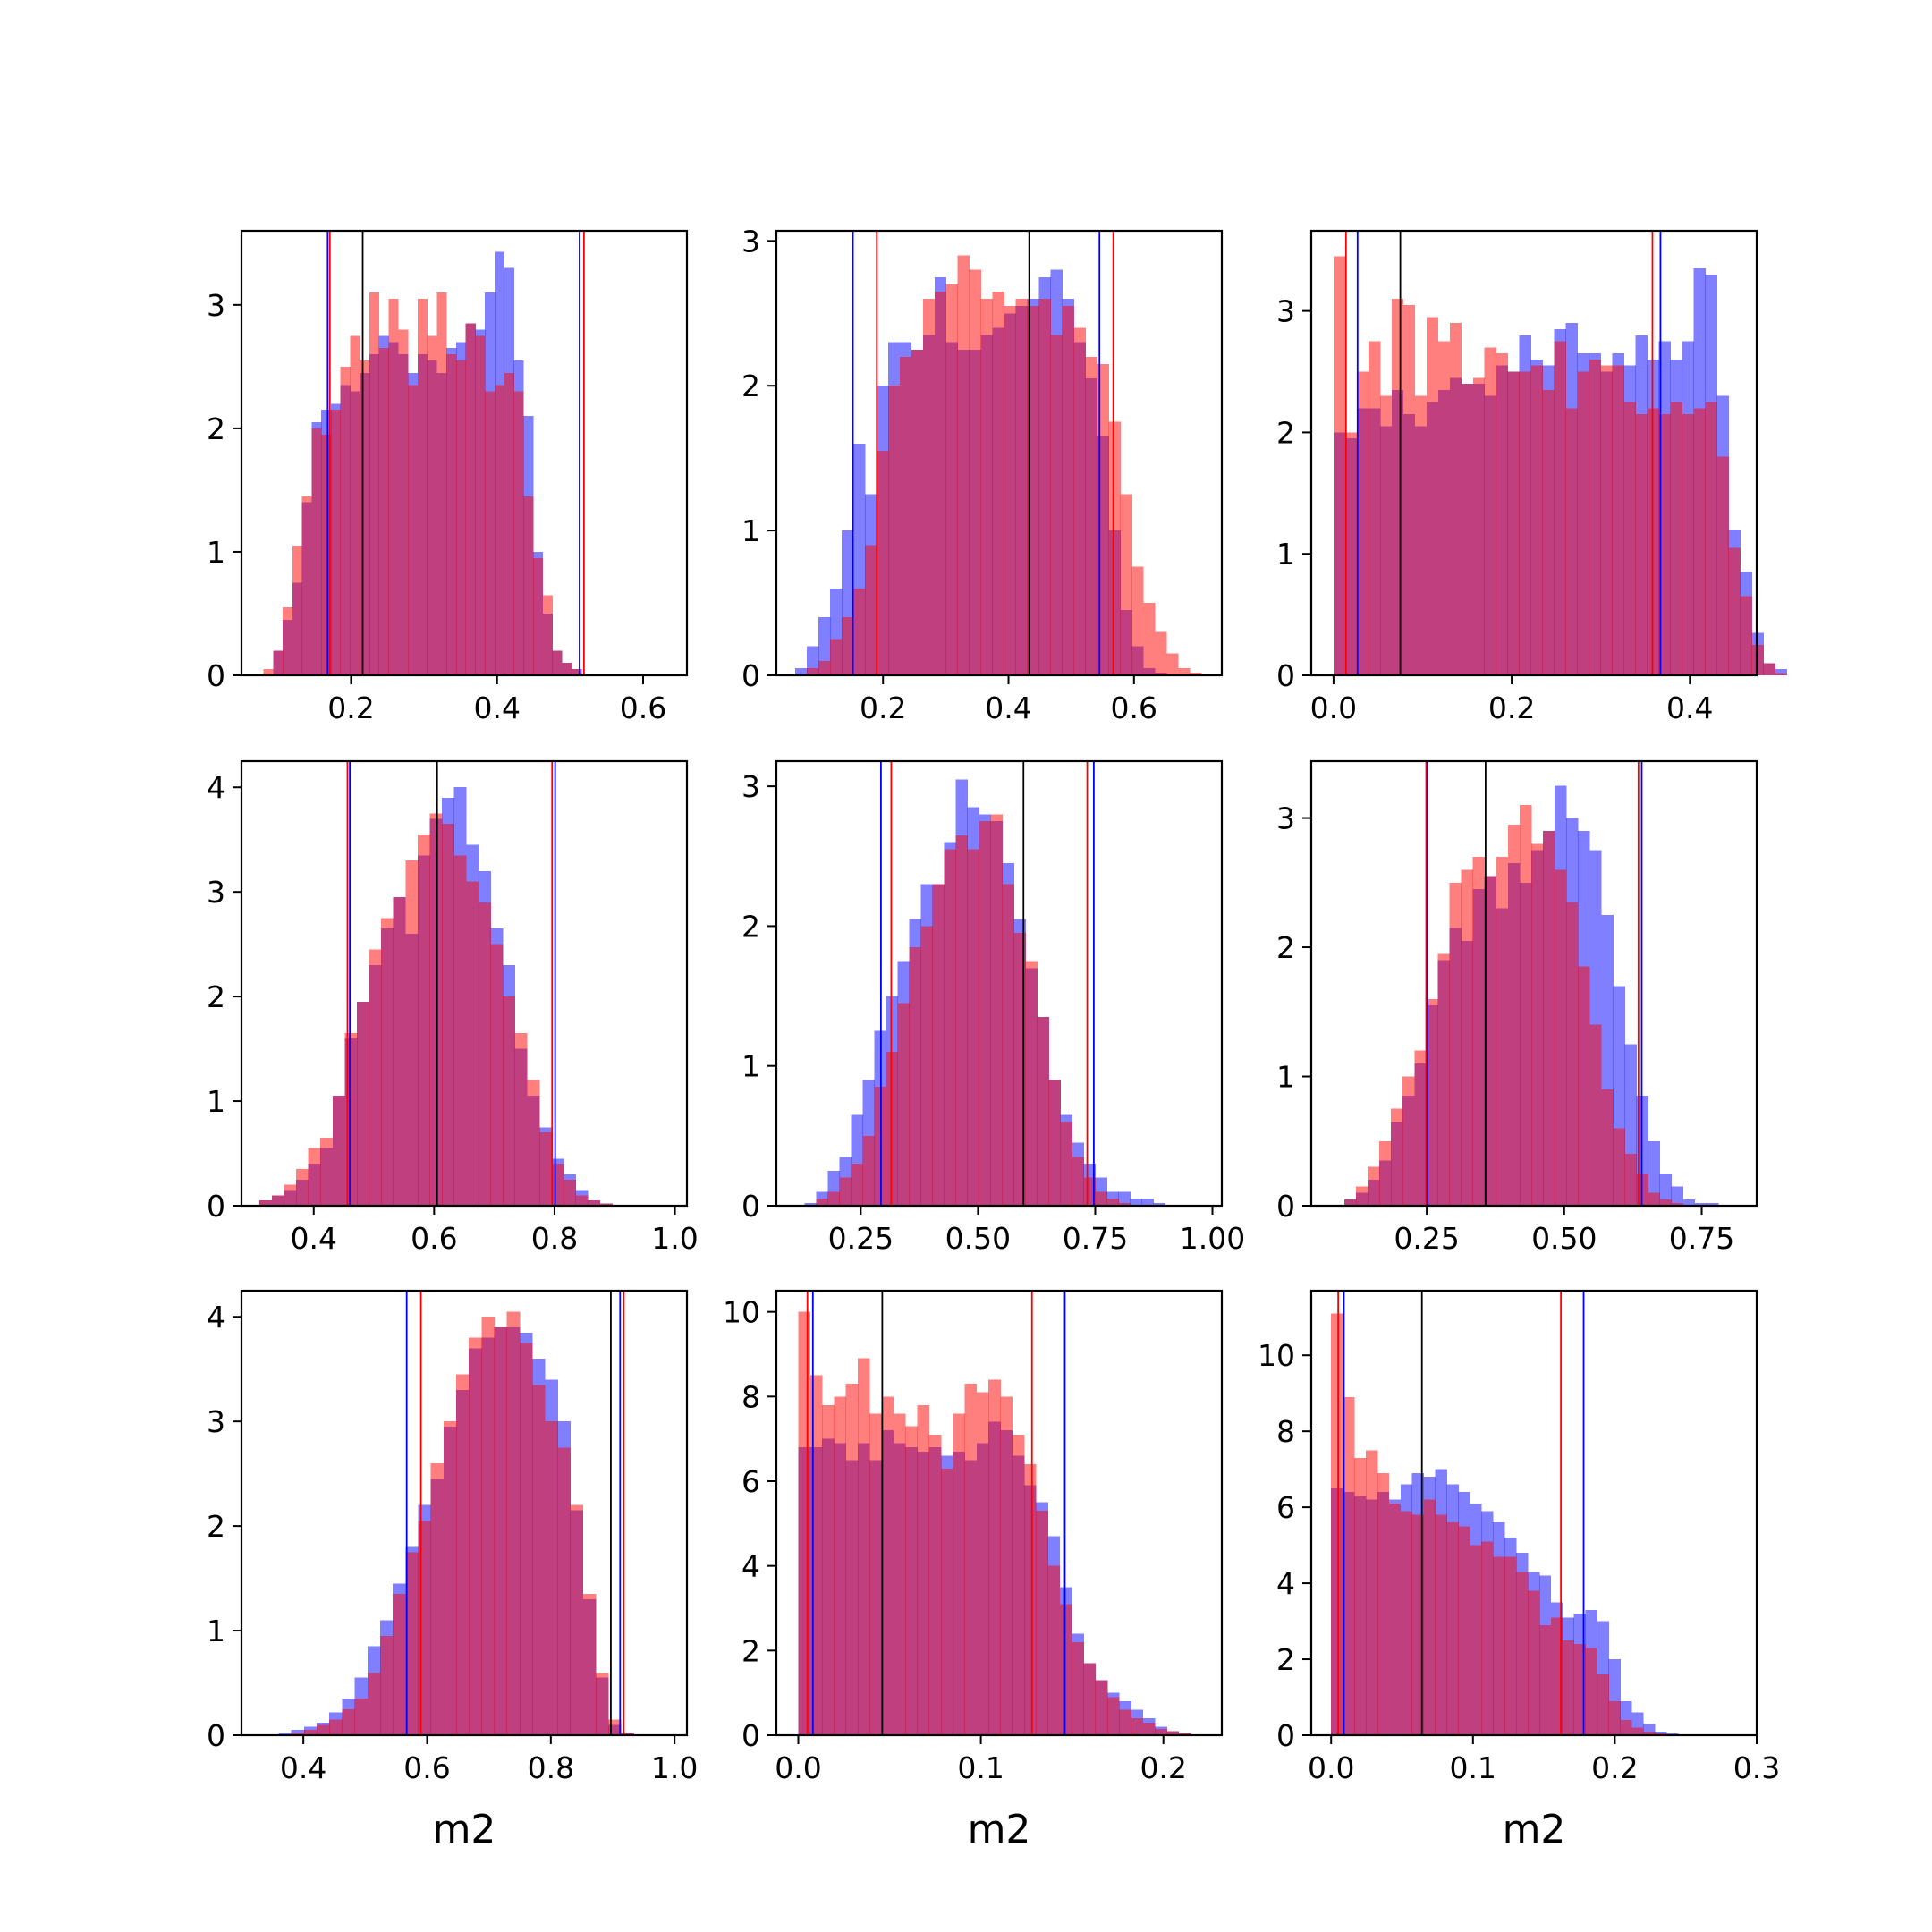  I want to click on x-tick-label: 1.00, so click(1212, 1238).